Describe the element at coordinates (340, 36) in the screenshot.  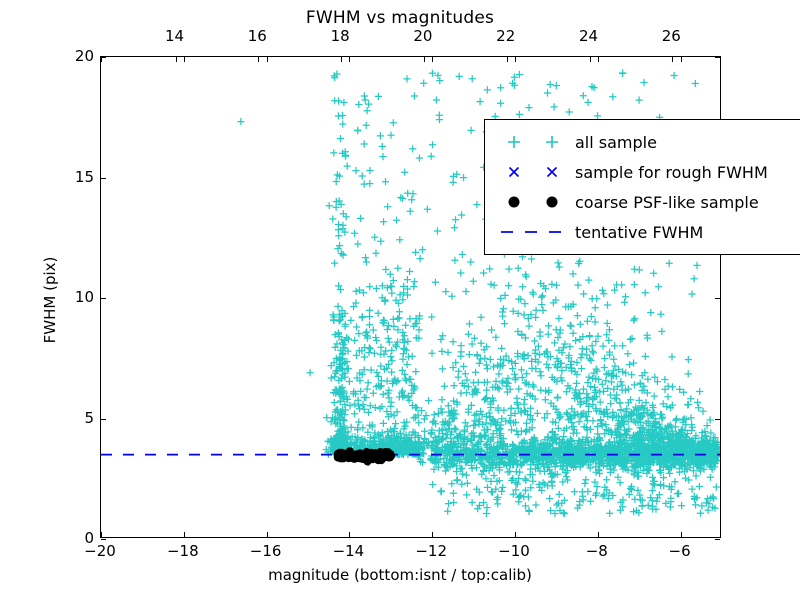
I see `top-x-tick-label: 18` at that location.